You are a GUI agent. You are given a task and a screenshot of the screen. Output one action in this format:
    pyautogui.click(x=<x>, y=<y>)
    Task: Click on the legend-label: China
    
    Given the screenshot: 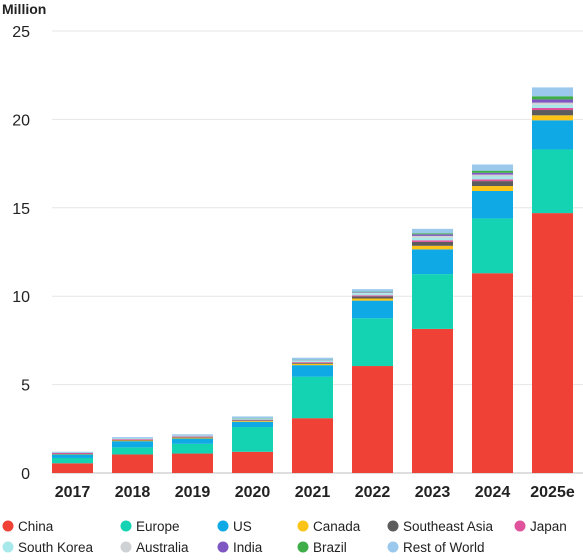 What is the action you would take?
    pyautogui.click(x=36, y=526)
    